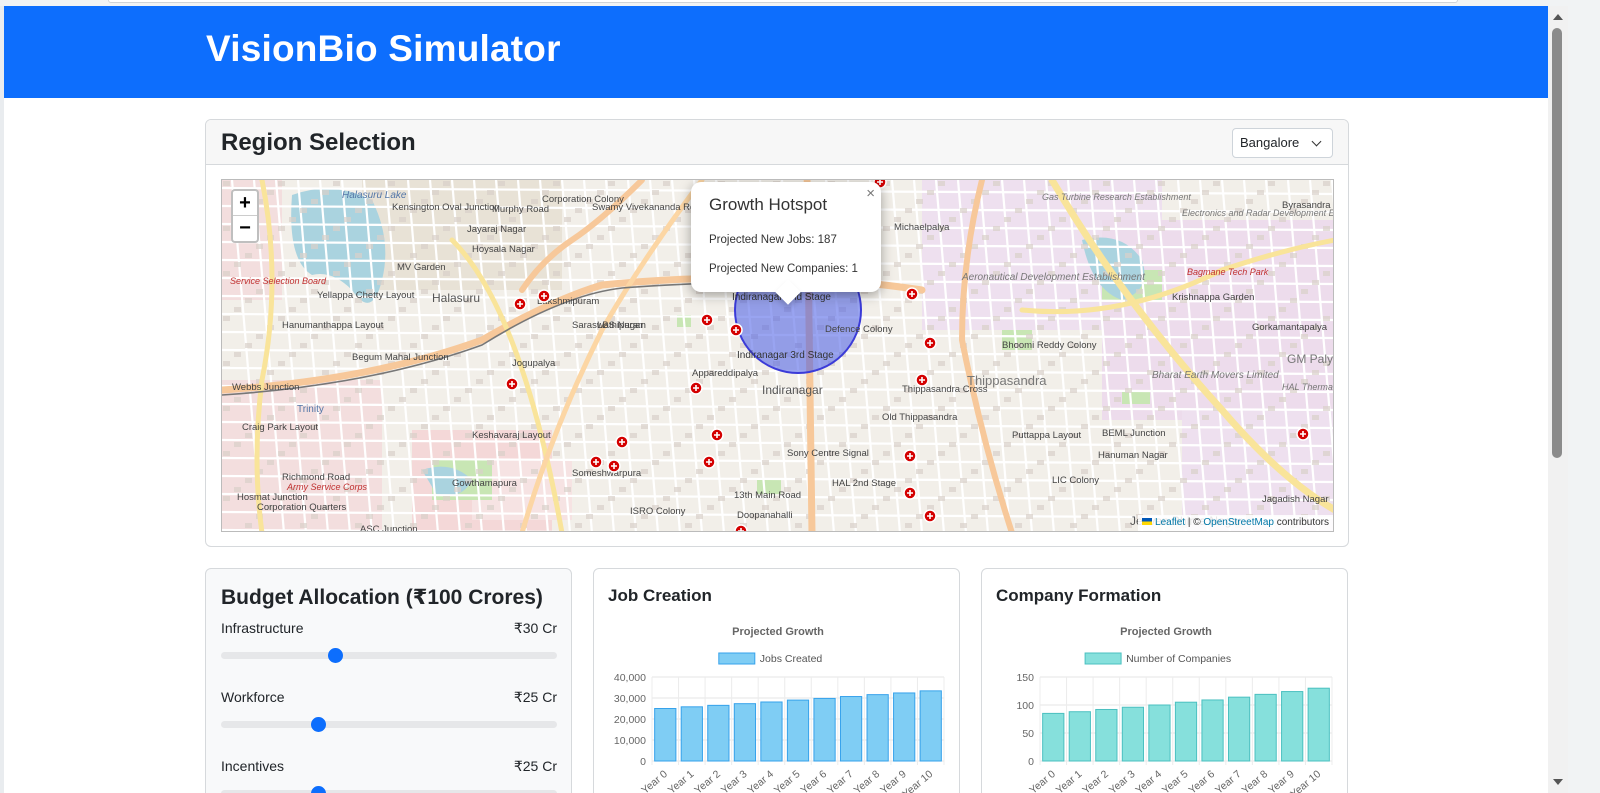 Image resolution: width=1600 pixels, height=793 pixels. Describe the element at coordinates (583, 199) in the screenshot. I see `map-label-corporation-colony: Corporation Colony` at that location.